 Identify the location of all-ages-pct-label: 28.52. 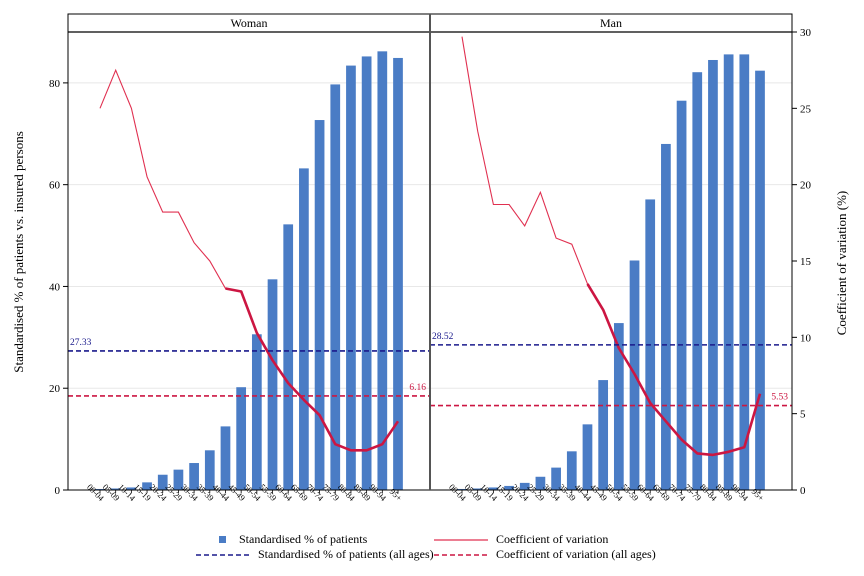
(443, 337).